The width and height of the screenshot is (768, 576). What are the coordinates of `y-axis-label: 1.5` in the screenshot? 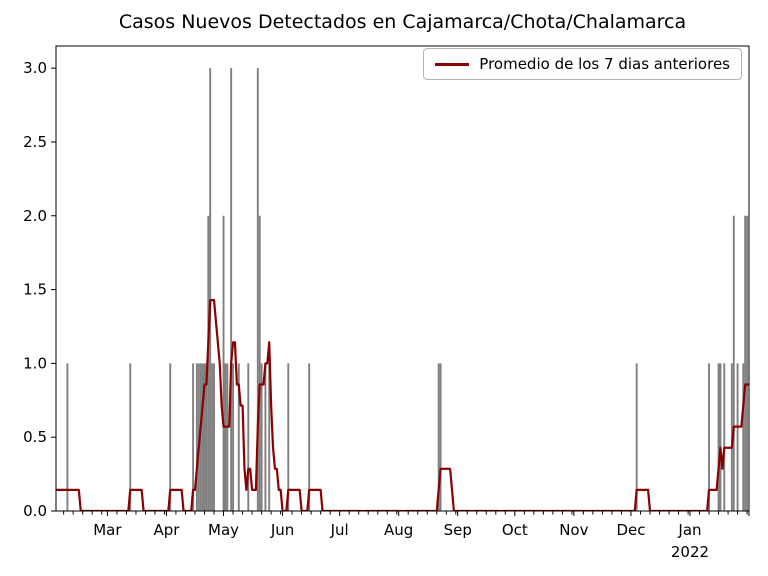 It's located at (35, 290).